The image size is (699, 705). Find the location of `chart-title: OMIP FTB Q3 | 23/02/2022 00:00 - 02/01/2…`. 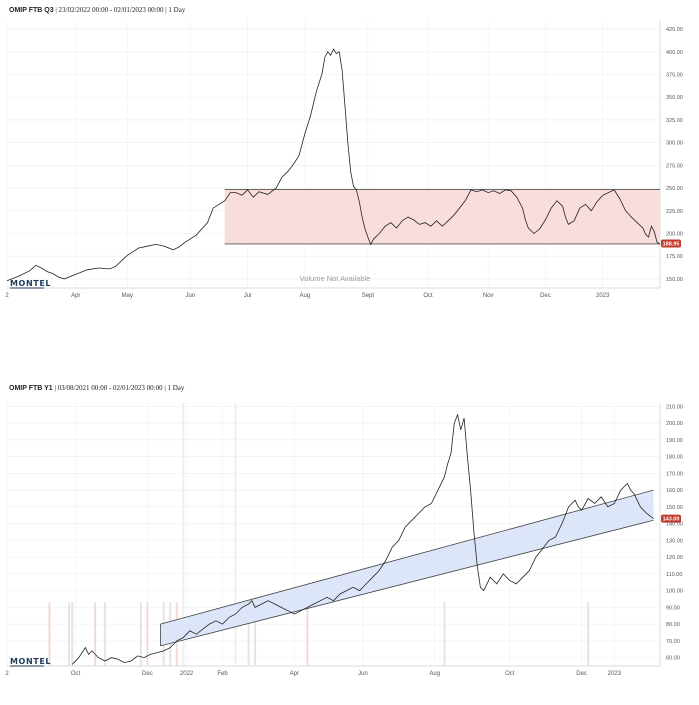

chart-title: OMIP FTB Q3 | 23/02/2022 00:00 - 02/01/2… is located at coordinates (97, 10).